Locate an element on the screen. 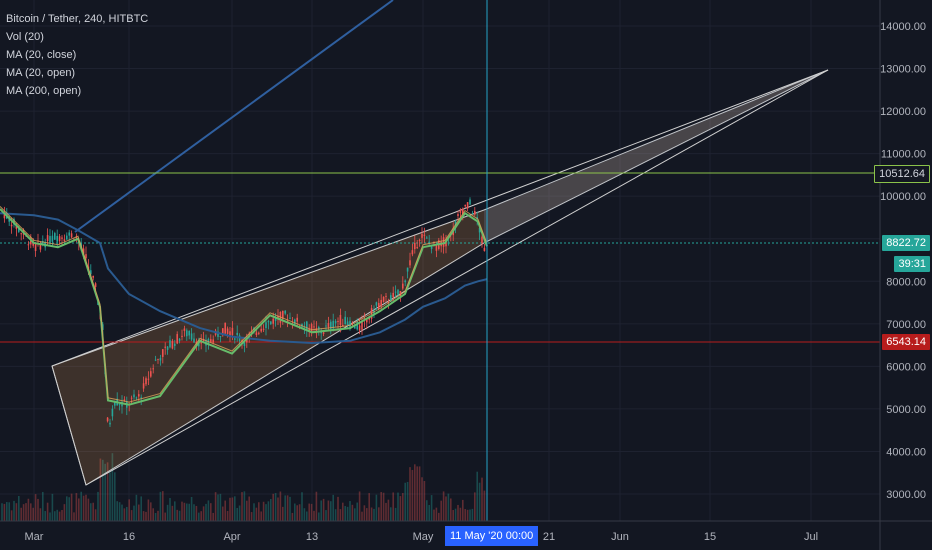 The height and width of the screenshot is (550, 932). wedge-left-edge is located at coordinates (69, 425).